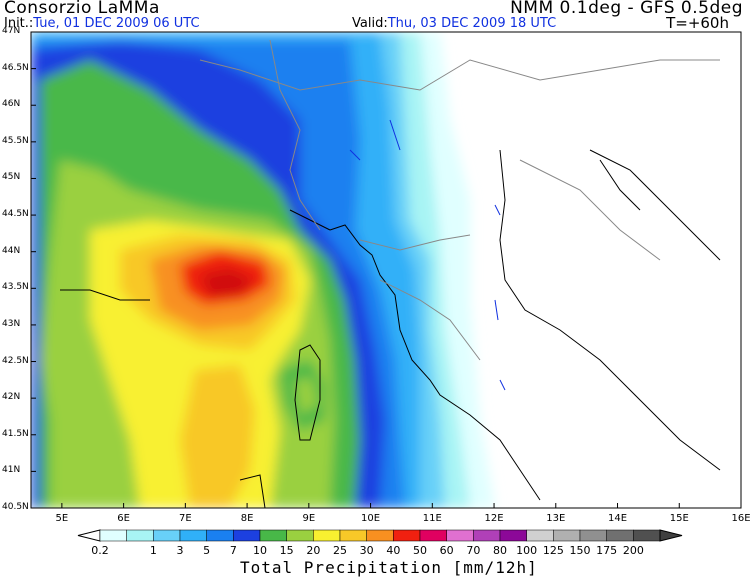  Describe the element at coordinates (393, 550) in the screenshot. I see `colorbar-tick-label: 40` at that location.